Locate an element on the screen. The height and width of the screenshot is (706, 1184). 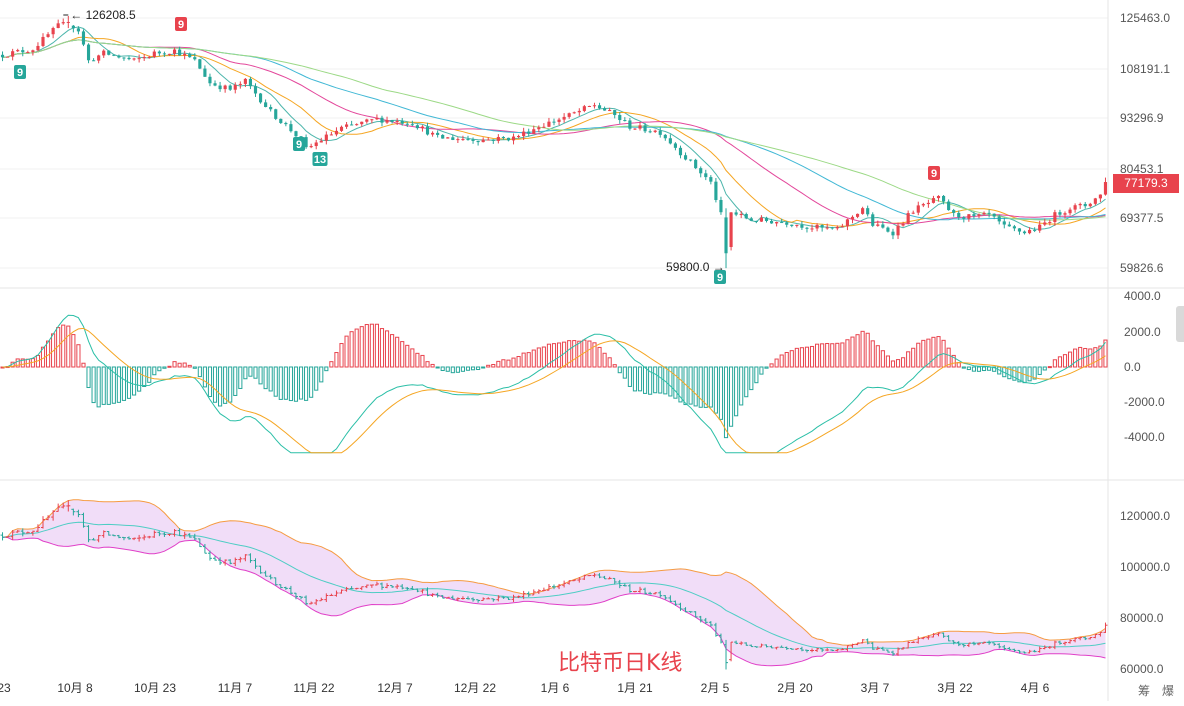
date-tick-13: 4月 6 is located at coordinates (1035, 688).